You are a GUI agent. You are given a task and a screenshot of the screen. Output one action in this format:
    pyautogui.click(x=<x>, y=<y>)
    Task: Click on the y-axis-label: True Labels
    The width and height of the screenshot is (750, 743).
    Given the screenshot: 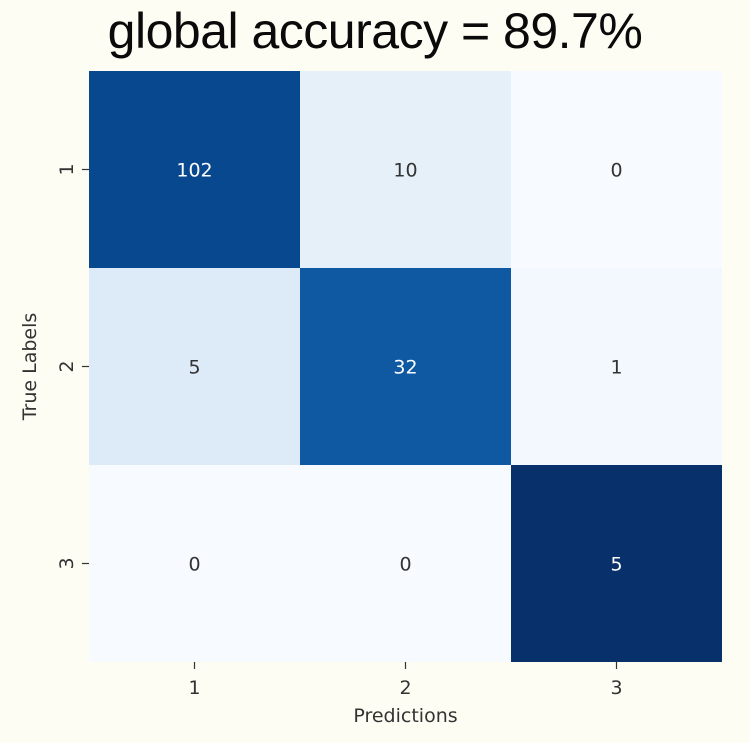 What is the action you would take?
    pyautogui.click(x=30, y=367)
    